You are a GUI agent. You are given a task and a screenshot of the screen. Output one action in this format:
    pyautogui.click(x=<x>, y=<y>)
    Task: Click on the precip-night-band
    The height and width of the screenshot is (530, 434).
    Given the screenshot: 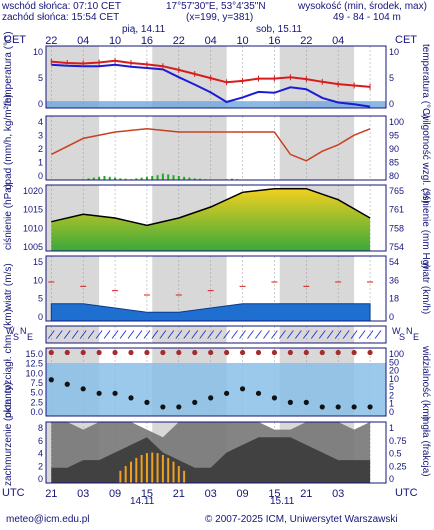 What is the action you would take?
    pyautogui.click(x=317, y=148)
    